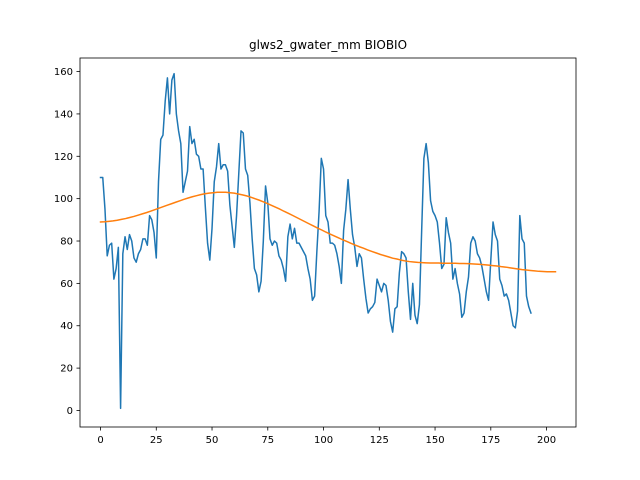  Describe the element at coordinates (100, 440) in the screenshot. I see `x-tick-label: 0` at that location.